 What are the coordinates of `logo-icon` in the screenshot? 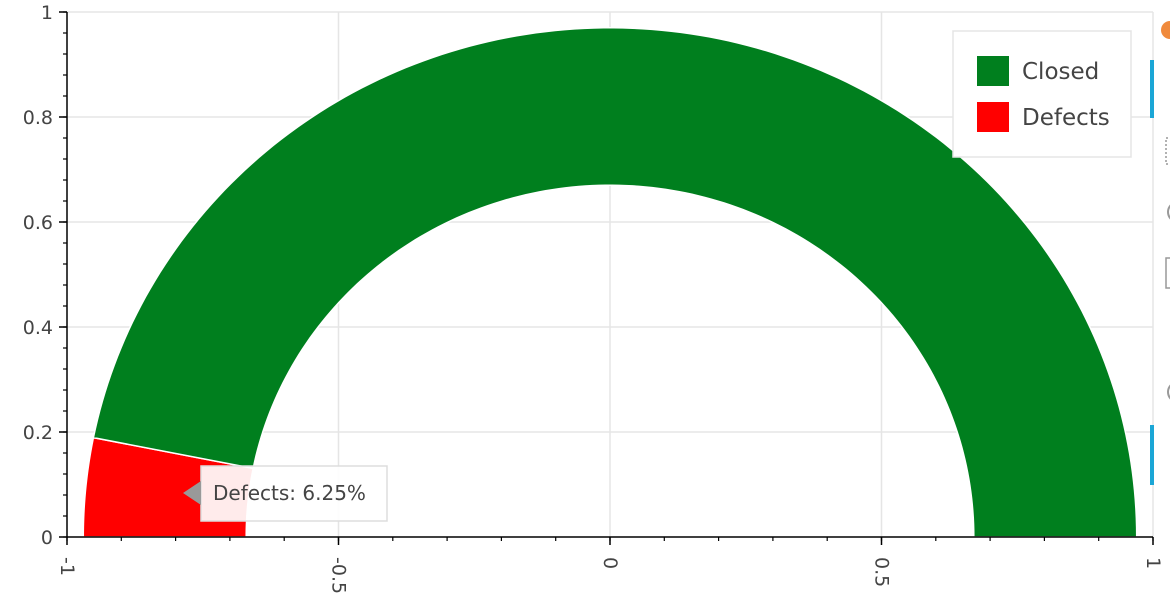 It's located at (1165, 30).